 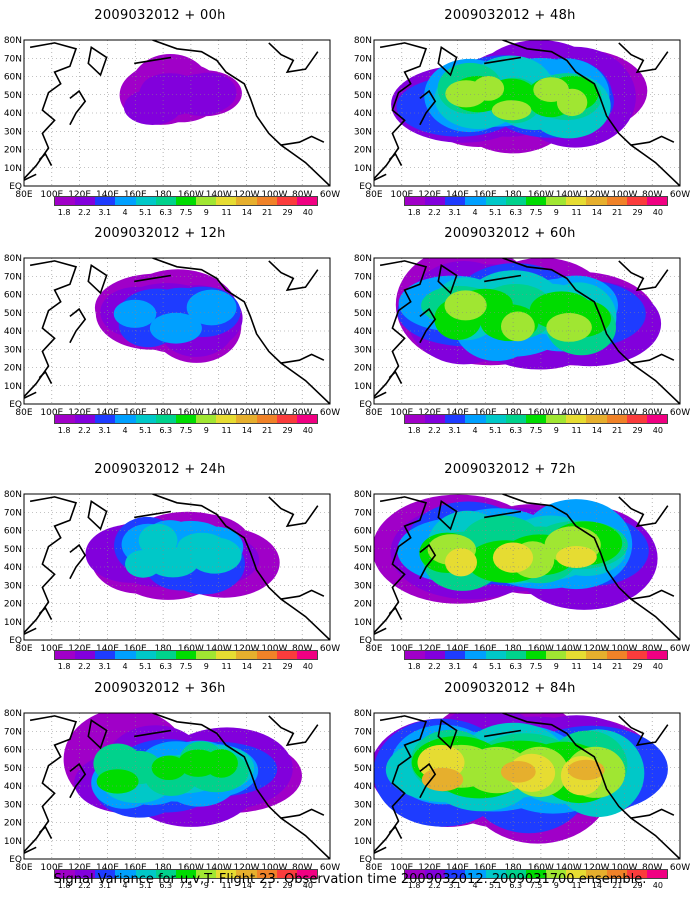 What do you see at coordinates (556, 430) in the screenshot?
I see `colorbar-label: 9` at bounding box center [556, 430].